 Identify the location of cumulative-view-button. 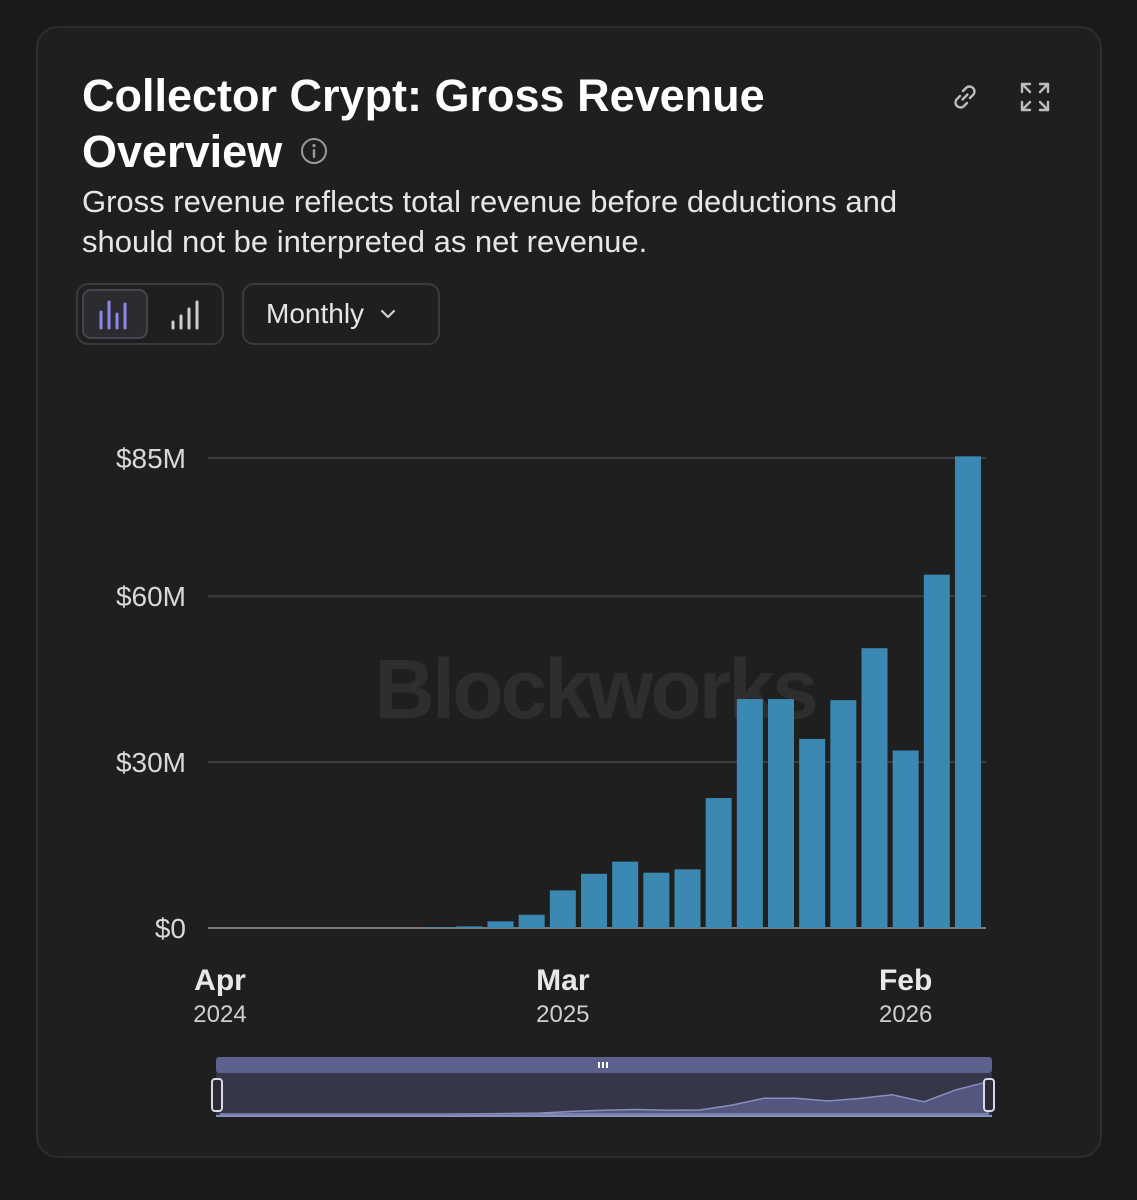
(187, 314).